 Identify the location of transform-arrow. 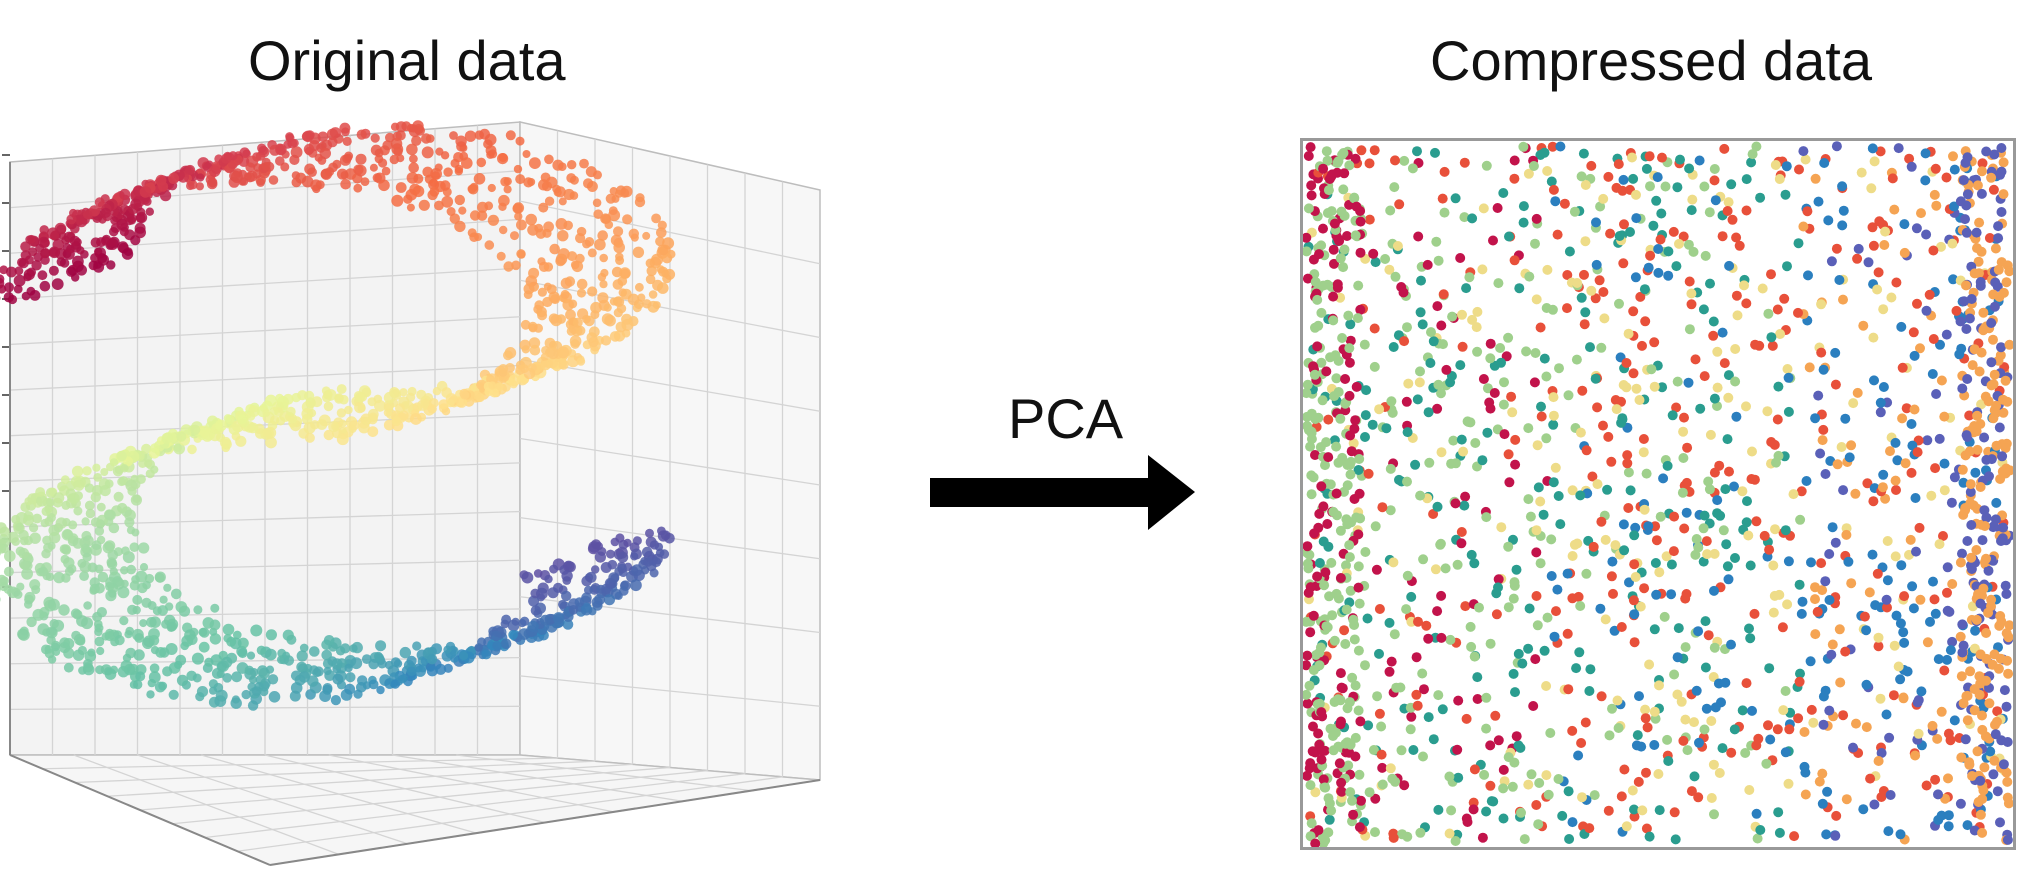
(1062, 492).